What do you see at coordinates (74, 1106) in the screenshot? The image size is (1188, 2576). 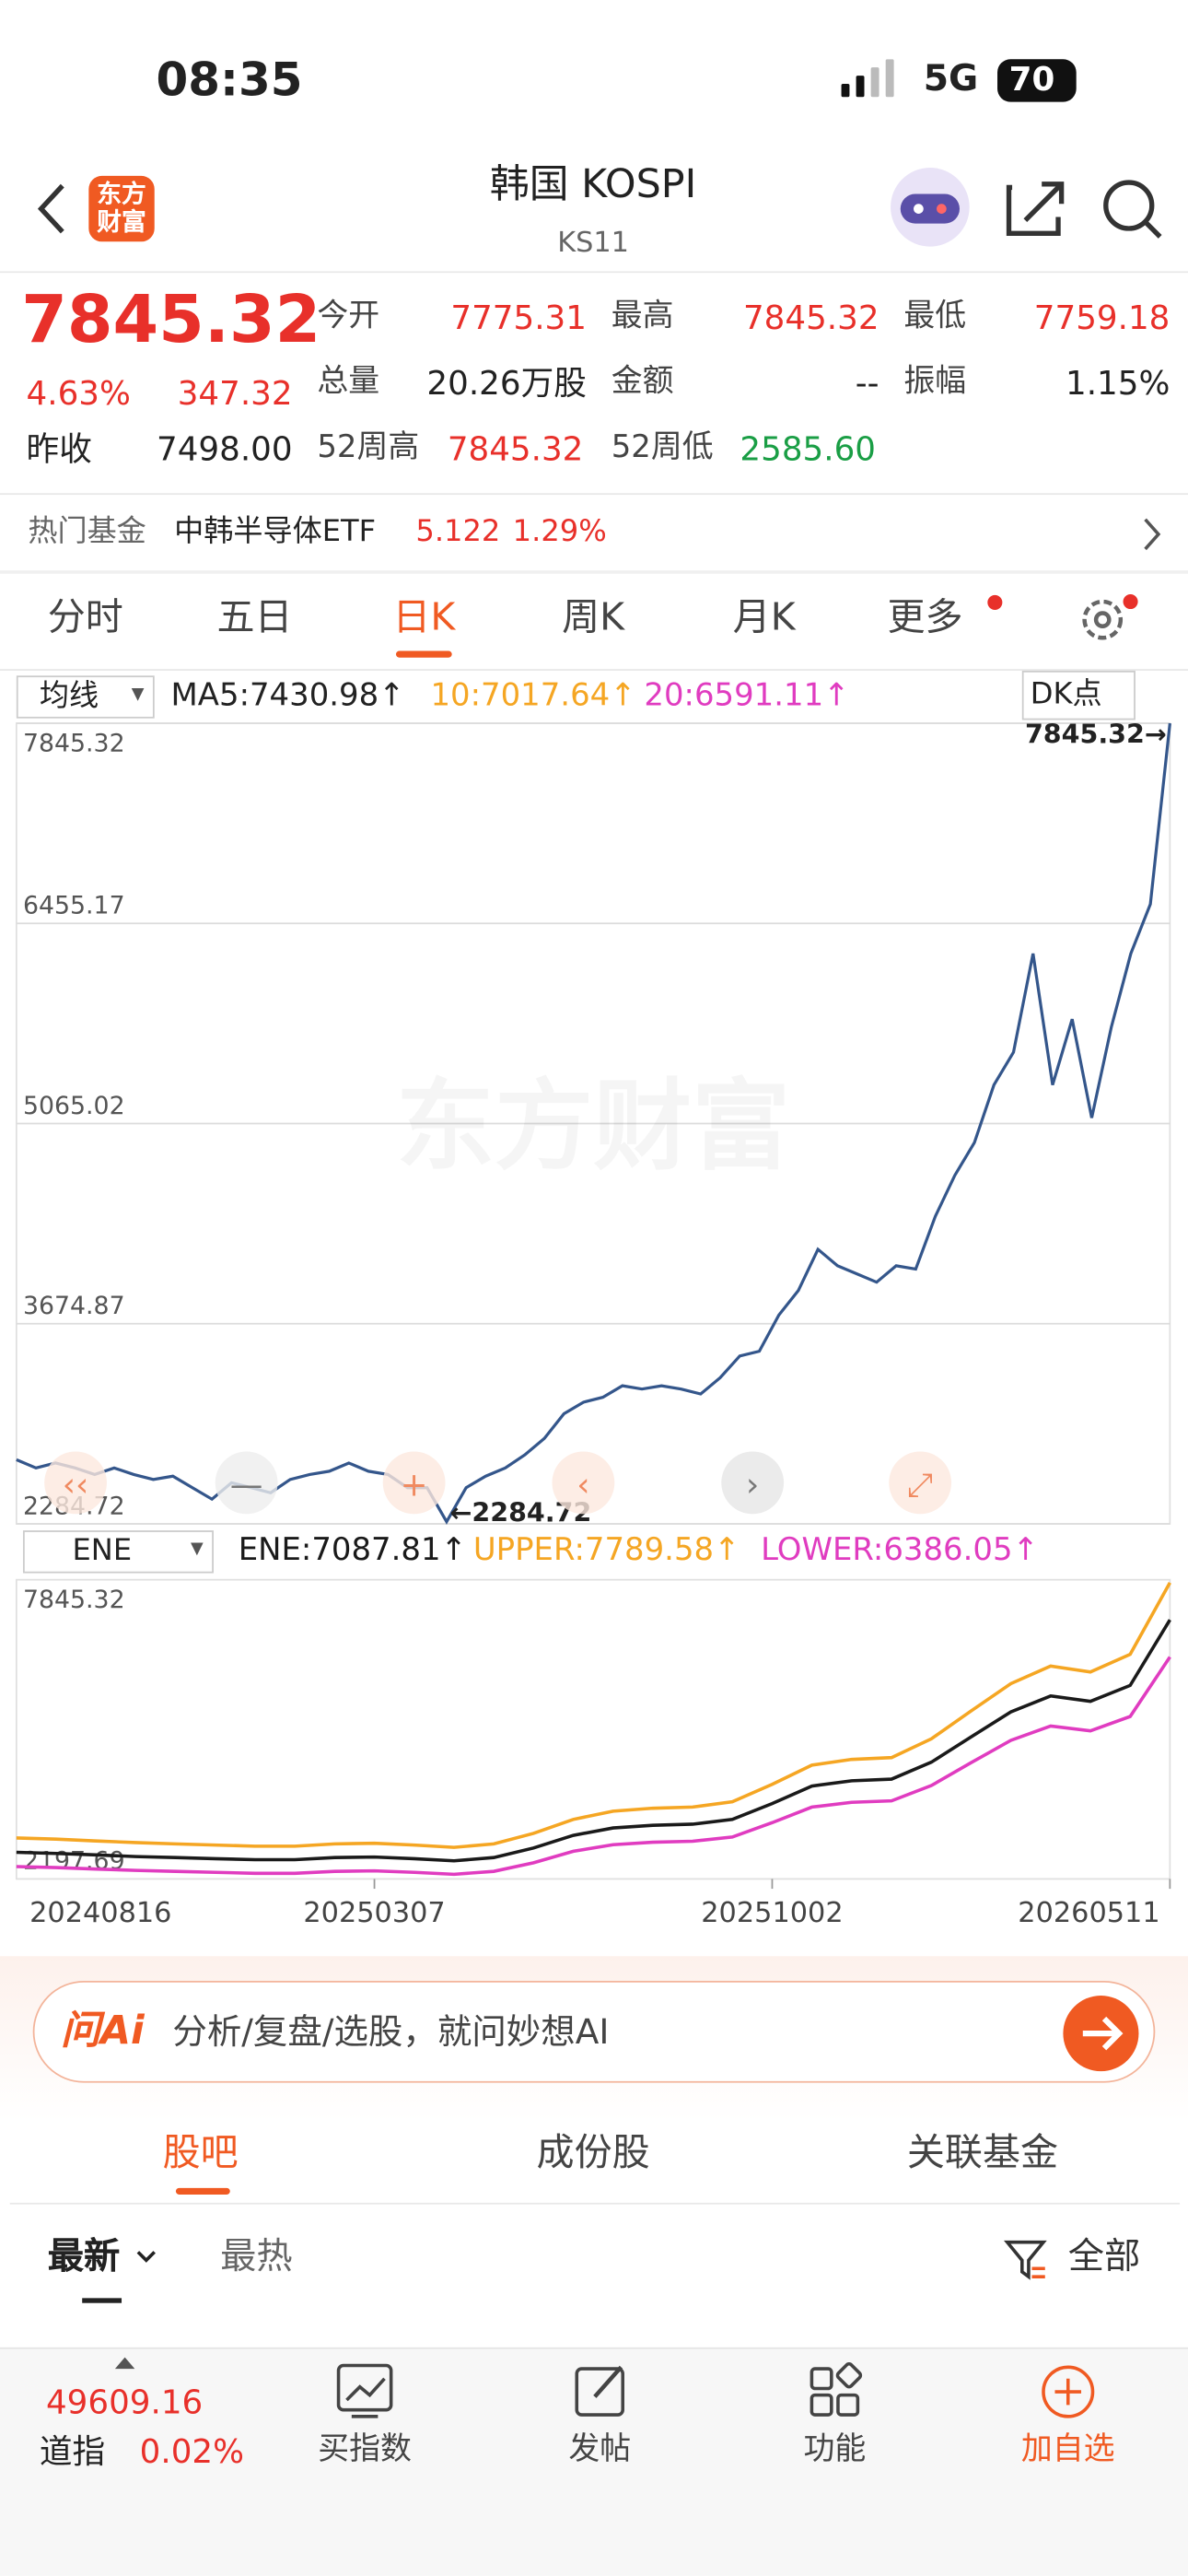 I see `y-tick-label: 5065.02` at bounding box center [74, 1106].